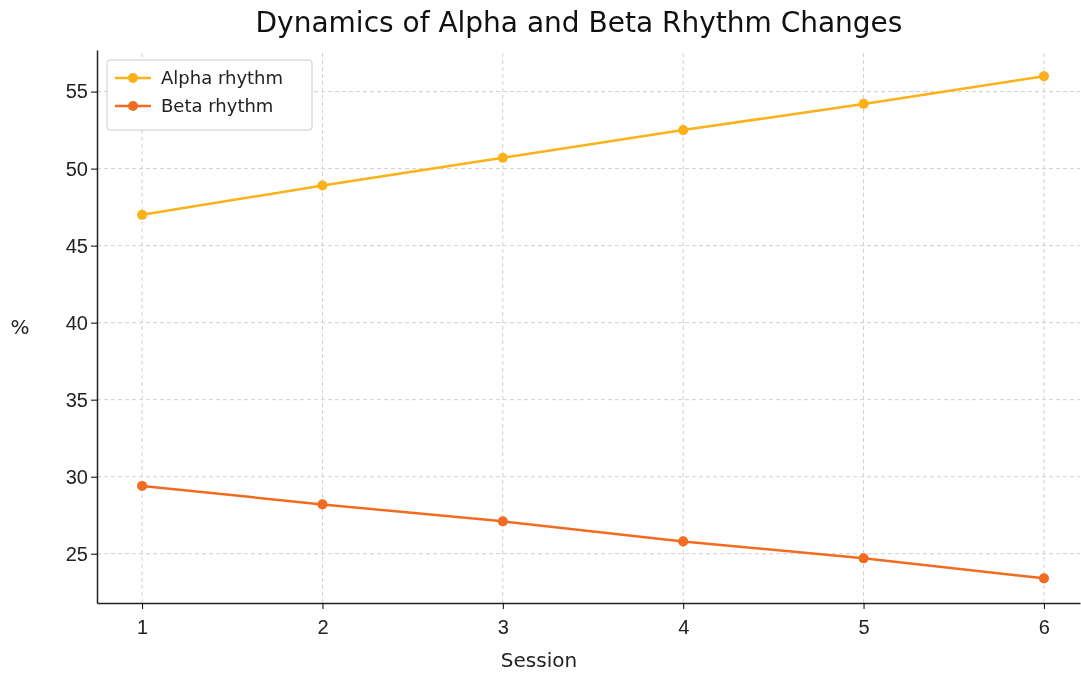 Image resolution: width=1081 pixels, height=675 pixels. Describe the element at coordinates (76, 91) in the screenshot. I see `y-tick-label: 55` at that location.